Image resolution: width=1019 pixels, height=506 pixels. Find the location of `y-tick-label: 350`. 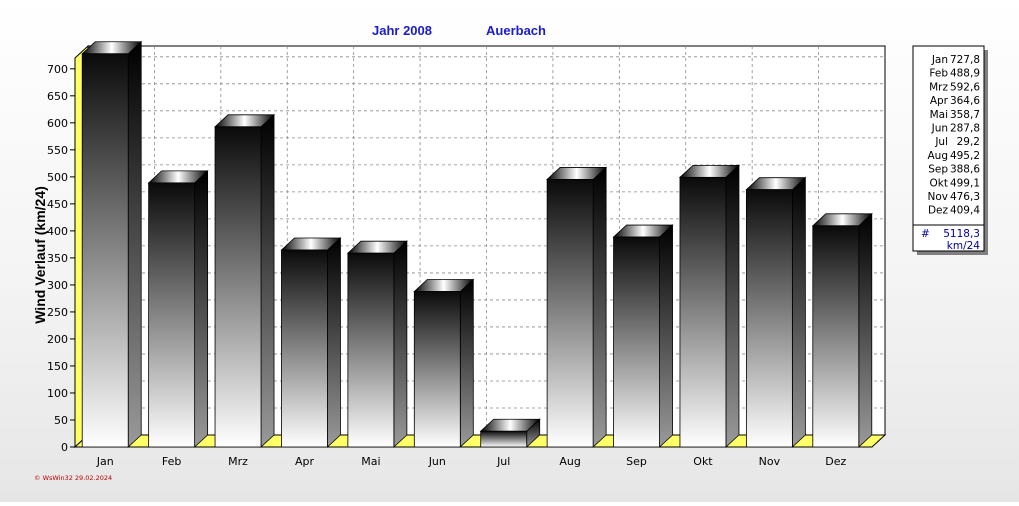

y-tick-label: 350 is located at coordinates (57, 258).